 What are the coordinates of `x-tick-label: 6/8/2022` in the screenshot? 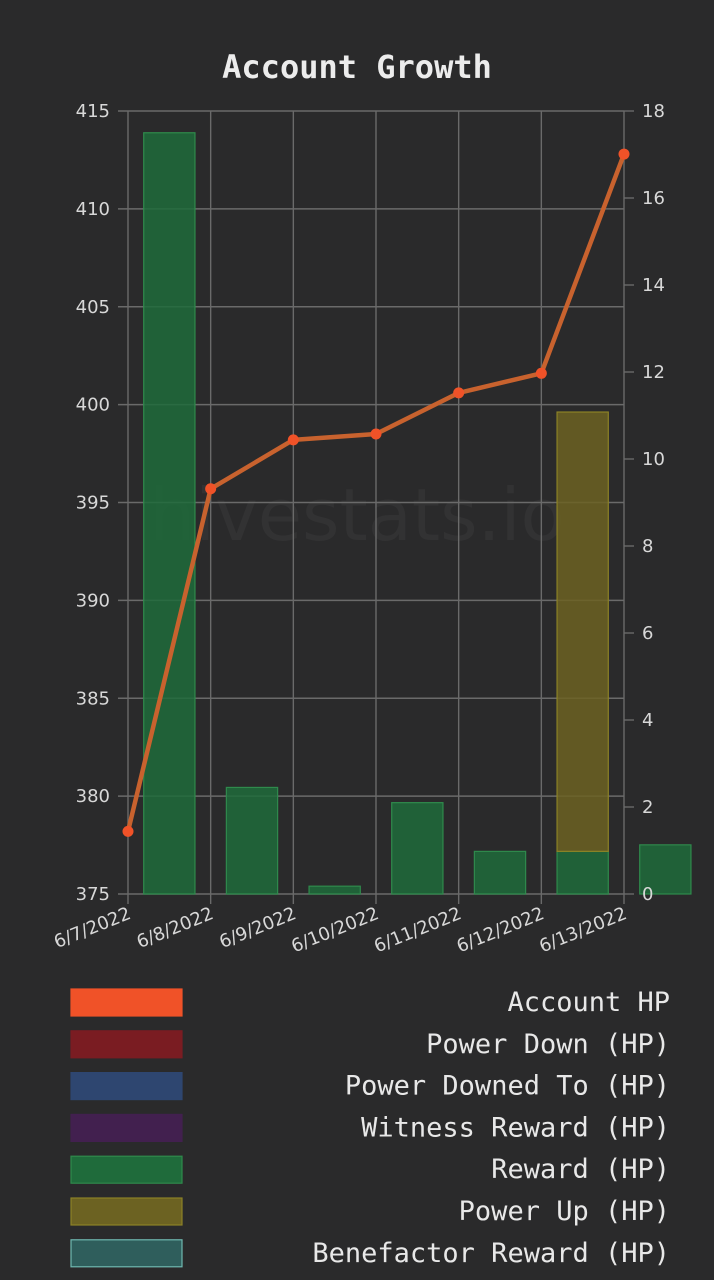 It's located at (175, 928).